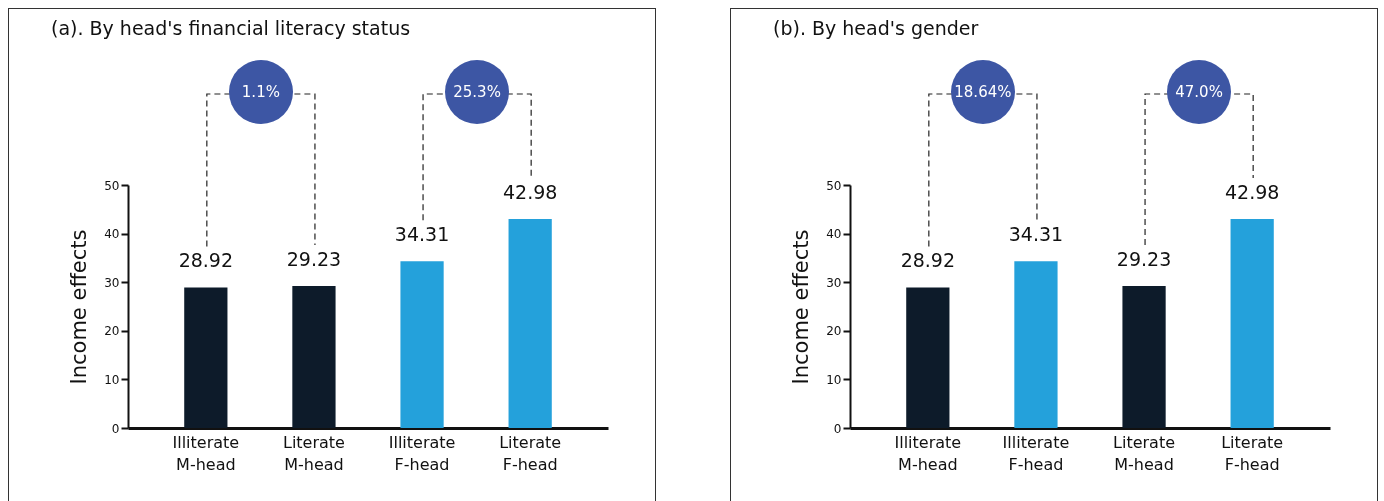 The height and width of the screenshot is (501, 1384). Describe the element at coordinates (231, 28) in the screenshot. I see `chart-title: (a). By head's financial literacy status` at that location.